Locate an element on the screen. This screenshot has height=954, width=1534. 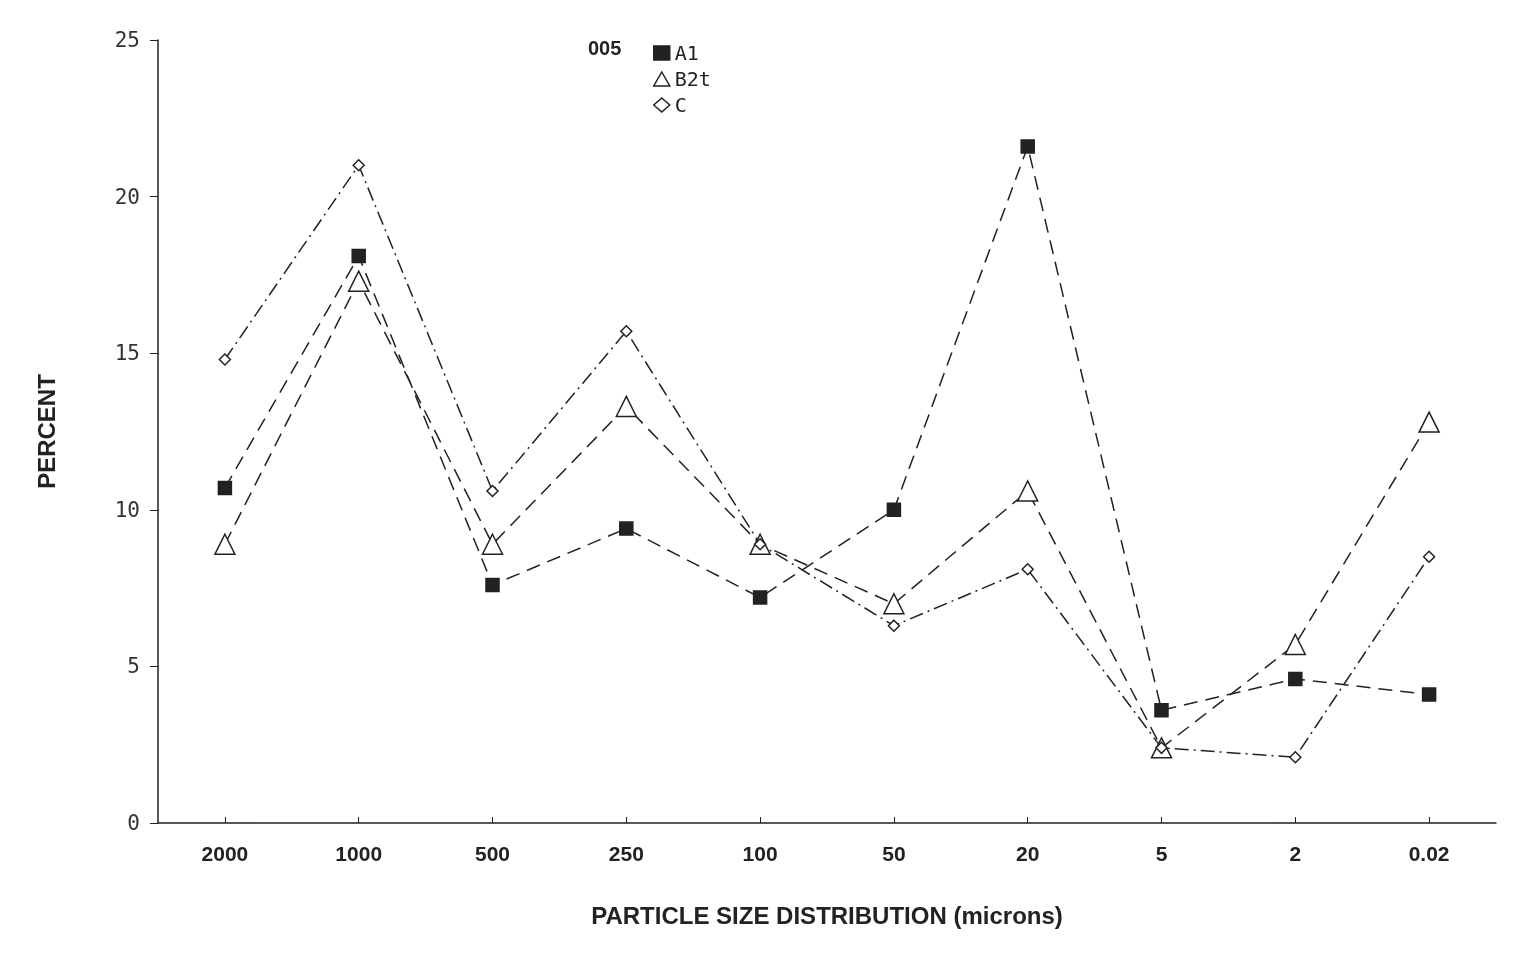
legend-title: 005 is located at coordinates (605, 48).